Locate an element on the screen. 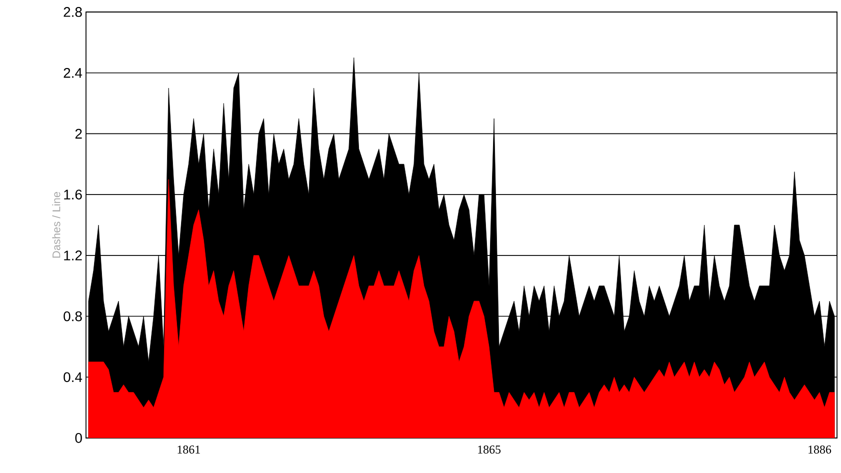  y-tick-label: 2.4 is located at coordinates (73, 73).